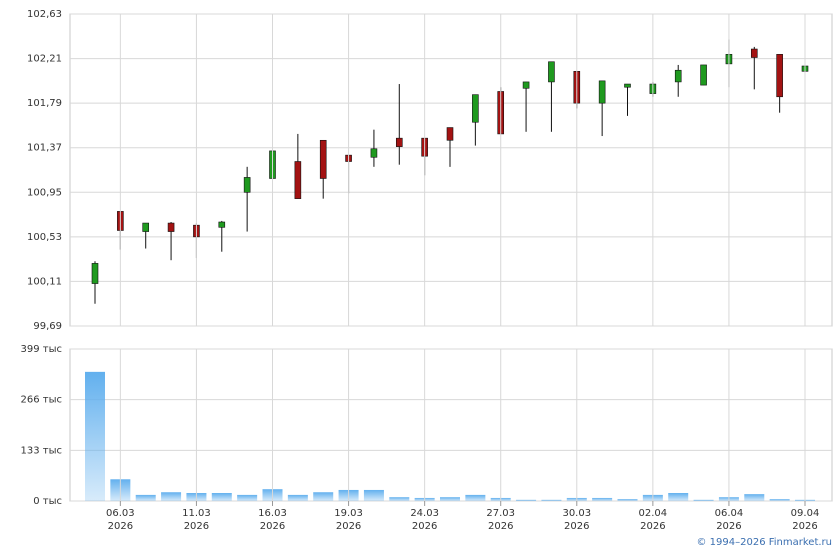  I want to click on y-tick-label: 101,79, so click(44, 103).